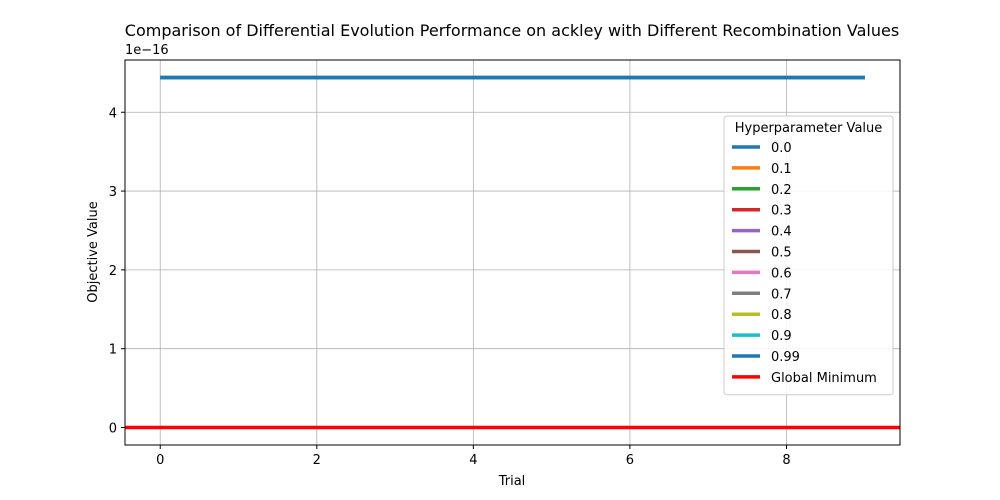  Describe the element at coordinates (113, 429) in the screenshot. I see `y-tick-label: 0` at that location.